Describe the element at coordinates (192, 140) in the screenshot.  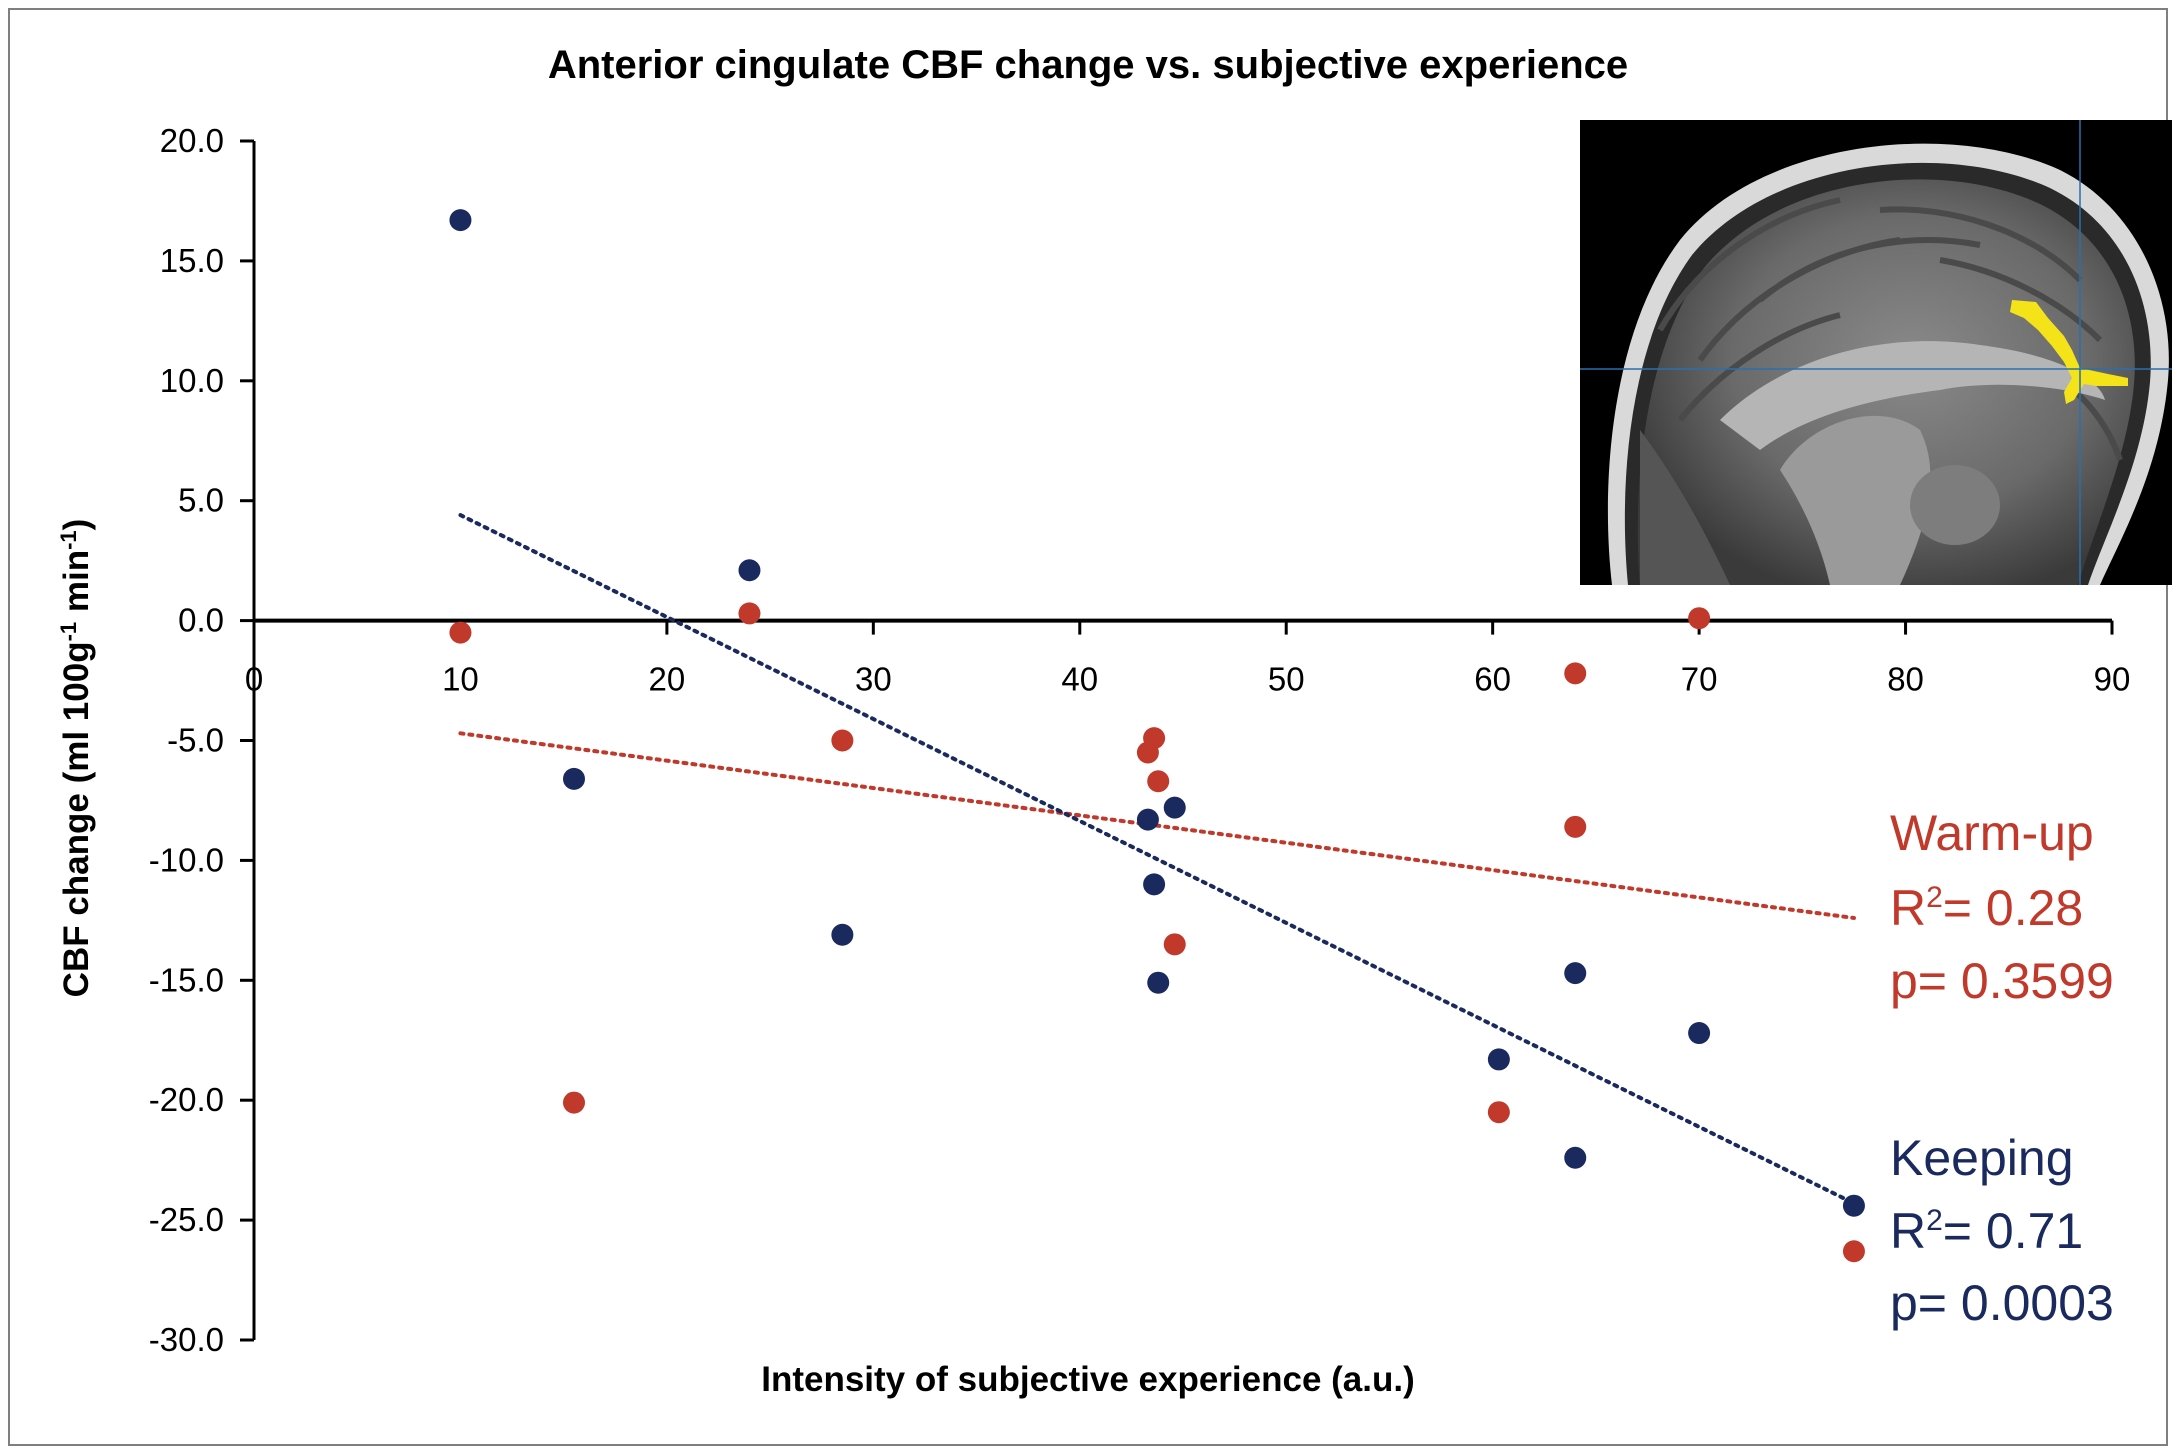
I see `y-tick-label: 20.0` at that location.